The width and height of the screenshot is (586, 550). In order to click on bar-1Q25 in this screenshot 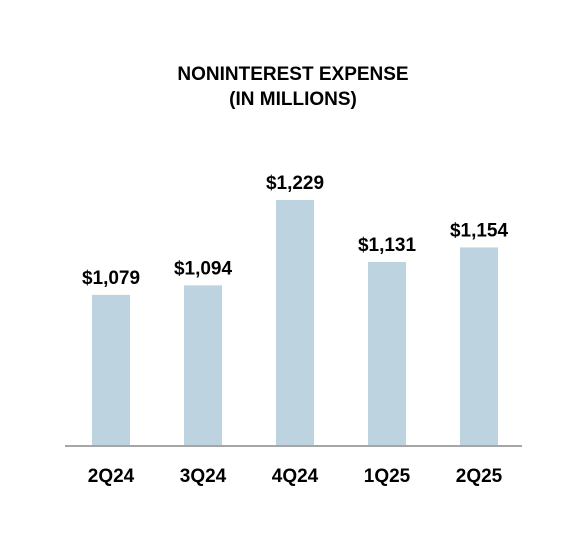, I will do `click(387, 353)`.